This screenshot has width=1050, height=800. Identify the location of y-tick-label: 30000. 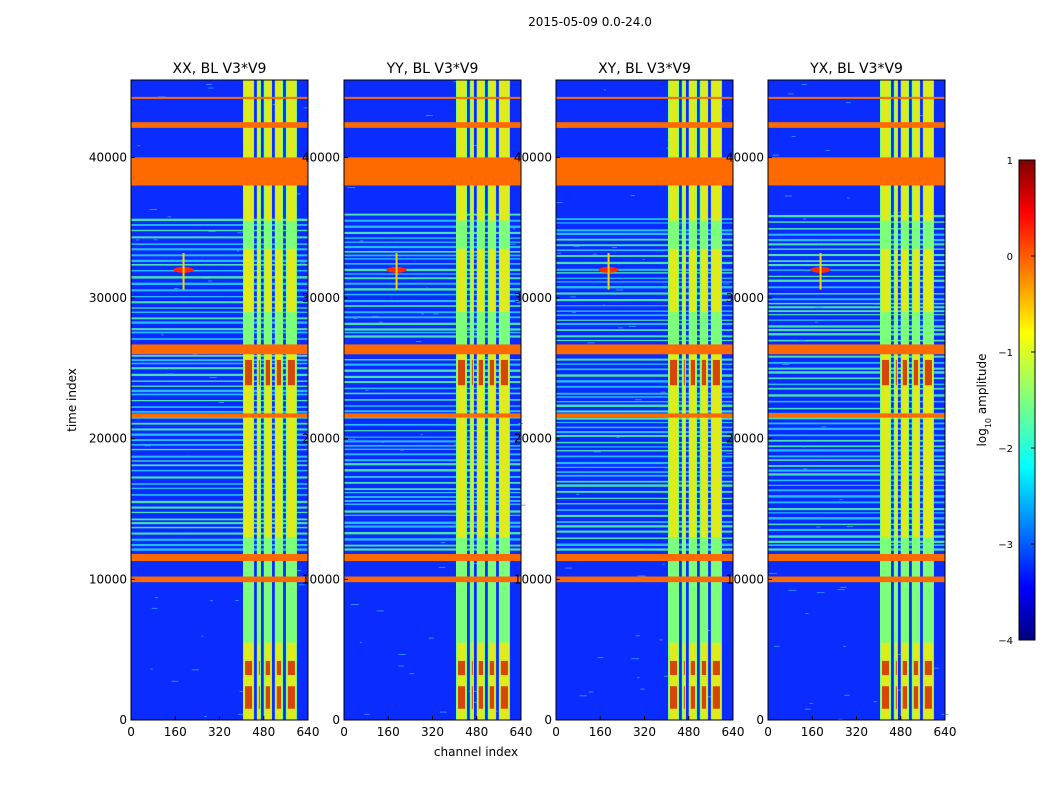
(321, 298).